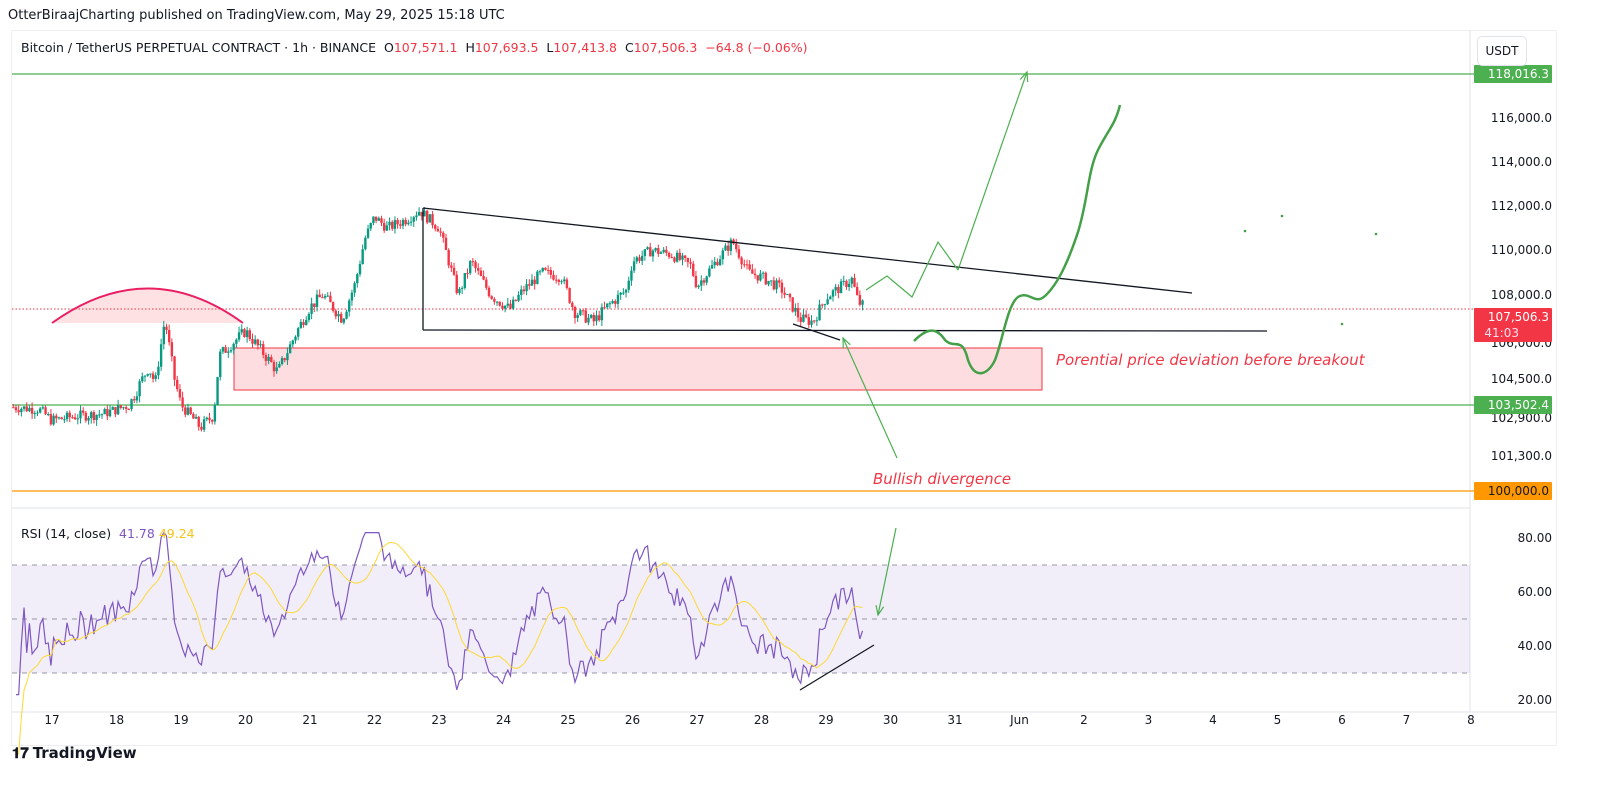 The image size is (1600, 791). I want to click on time-tick-label: 3, so click(1149, 720).